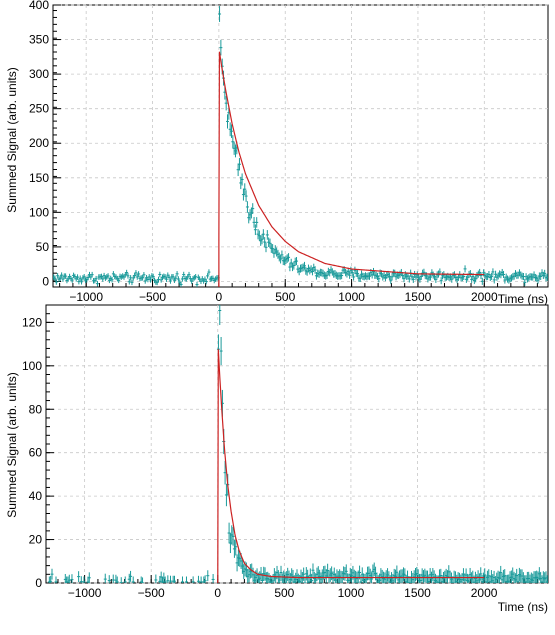 Image resolution: width=555 pixels, height=635 pixels. Describe the element at coordinates (32, 322) in the screenshot. I see `y-tick-label: 120` at that location.